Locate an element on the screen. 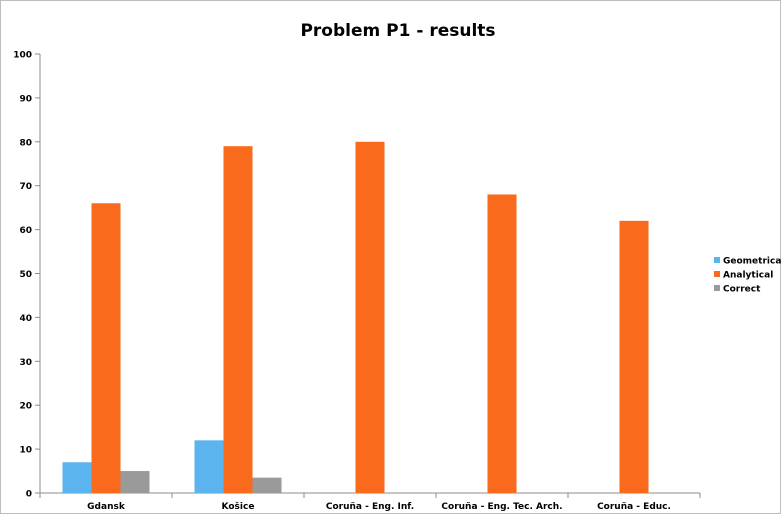 The height and width of the screenshot is (518, 781). x-tick-label: Coruña - Eng. Tec. Arch. is located at coordinates (501, 507).